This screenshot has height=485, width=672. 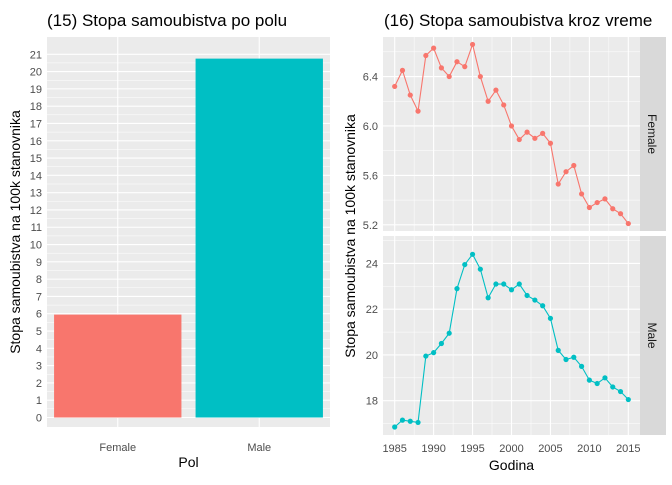 What do you see at coordinates (370, 240) in the screenshot?
I see `line-y-tick-labels: 5.2 5.6 6.0 6.4 18 20 22 24` at bounding box center [370, 240].